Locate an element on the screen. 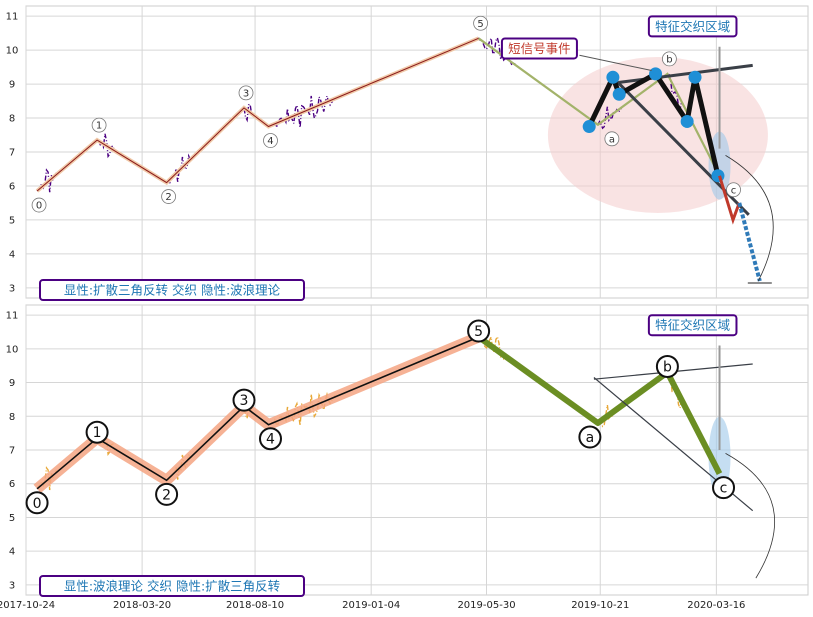 The image size is (813, 617). x-tick-label: 2019-10-21 is located at coordinates (600, 605).